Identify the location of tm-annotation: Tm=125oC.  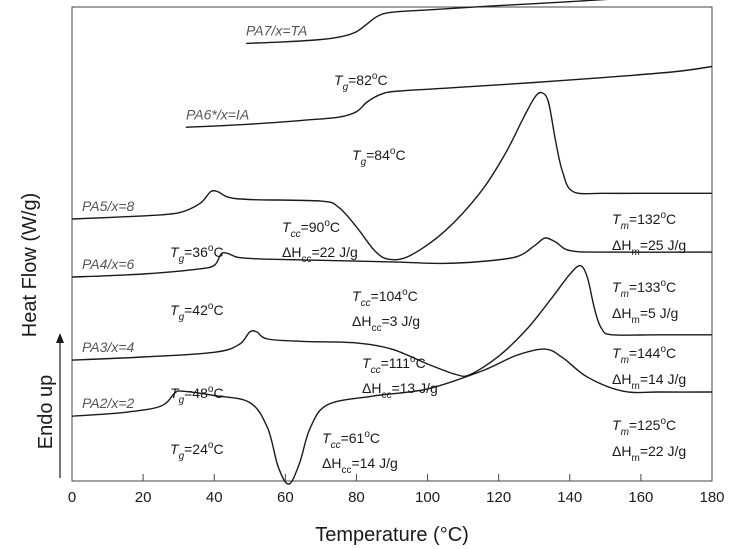
(644, 427).